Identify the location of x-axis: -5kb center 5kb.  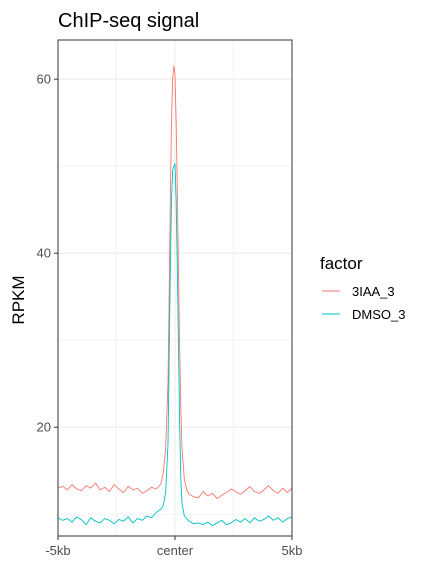
(173, 547).